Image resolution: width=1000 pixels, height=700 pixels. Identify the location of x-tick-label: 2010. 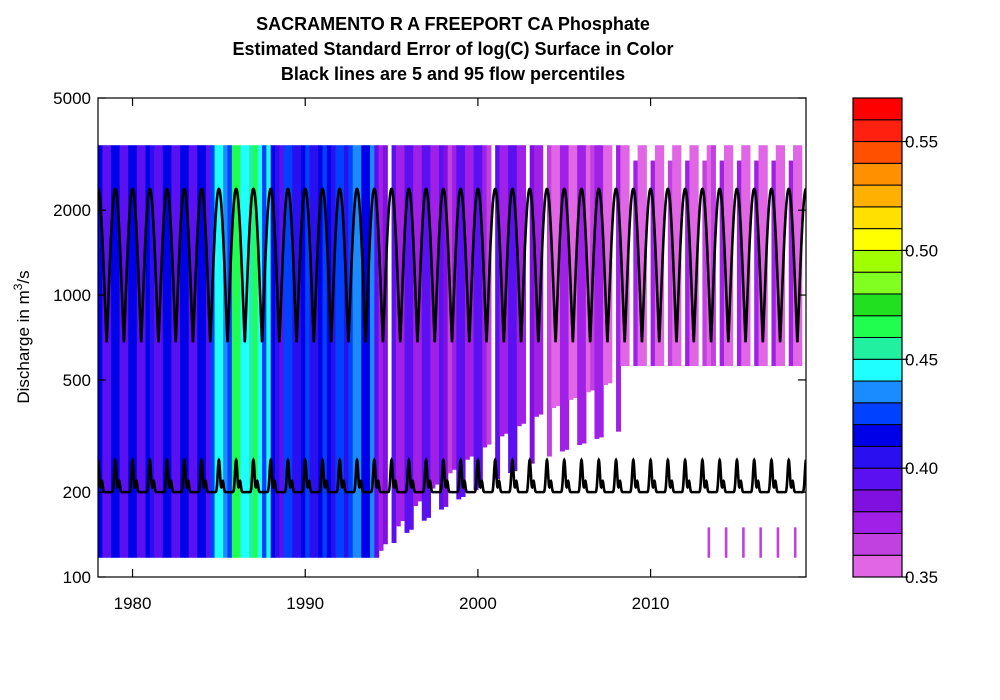
(651, 603).